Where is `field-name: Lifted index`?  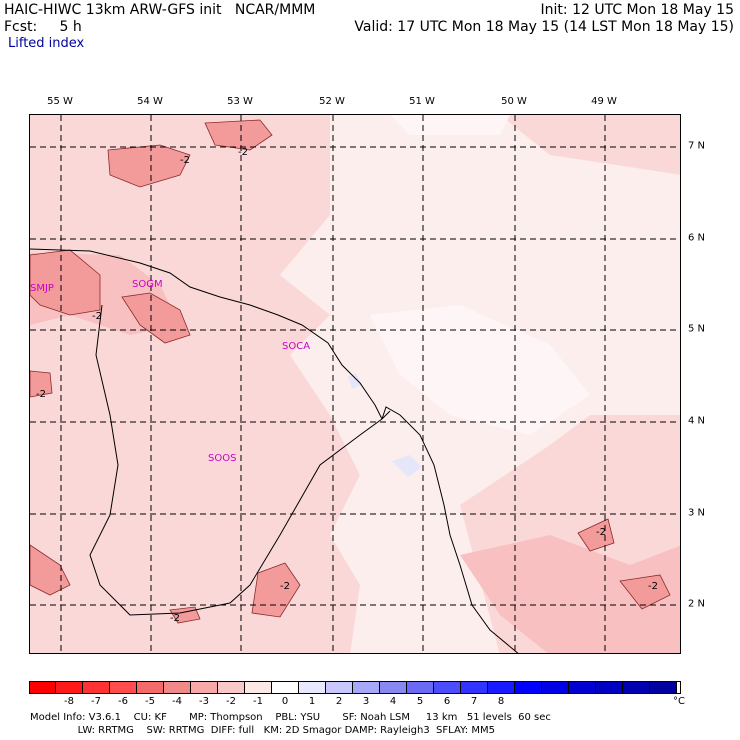 field-name: Lifted index is located at coordinates (46, 43).